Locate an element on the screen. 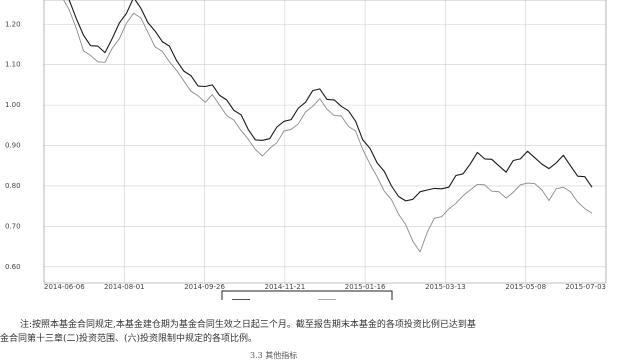  y-tick-label: 1.20 is located at coordinates (13, 24).